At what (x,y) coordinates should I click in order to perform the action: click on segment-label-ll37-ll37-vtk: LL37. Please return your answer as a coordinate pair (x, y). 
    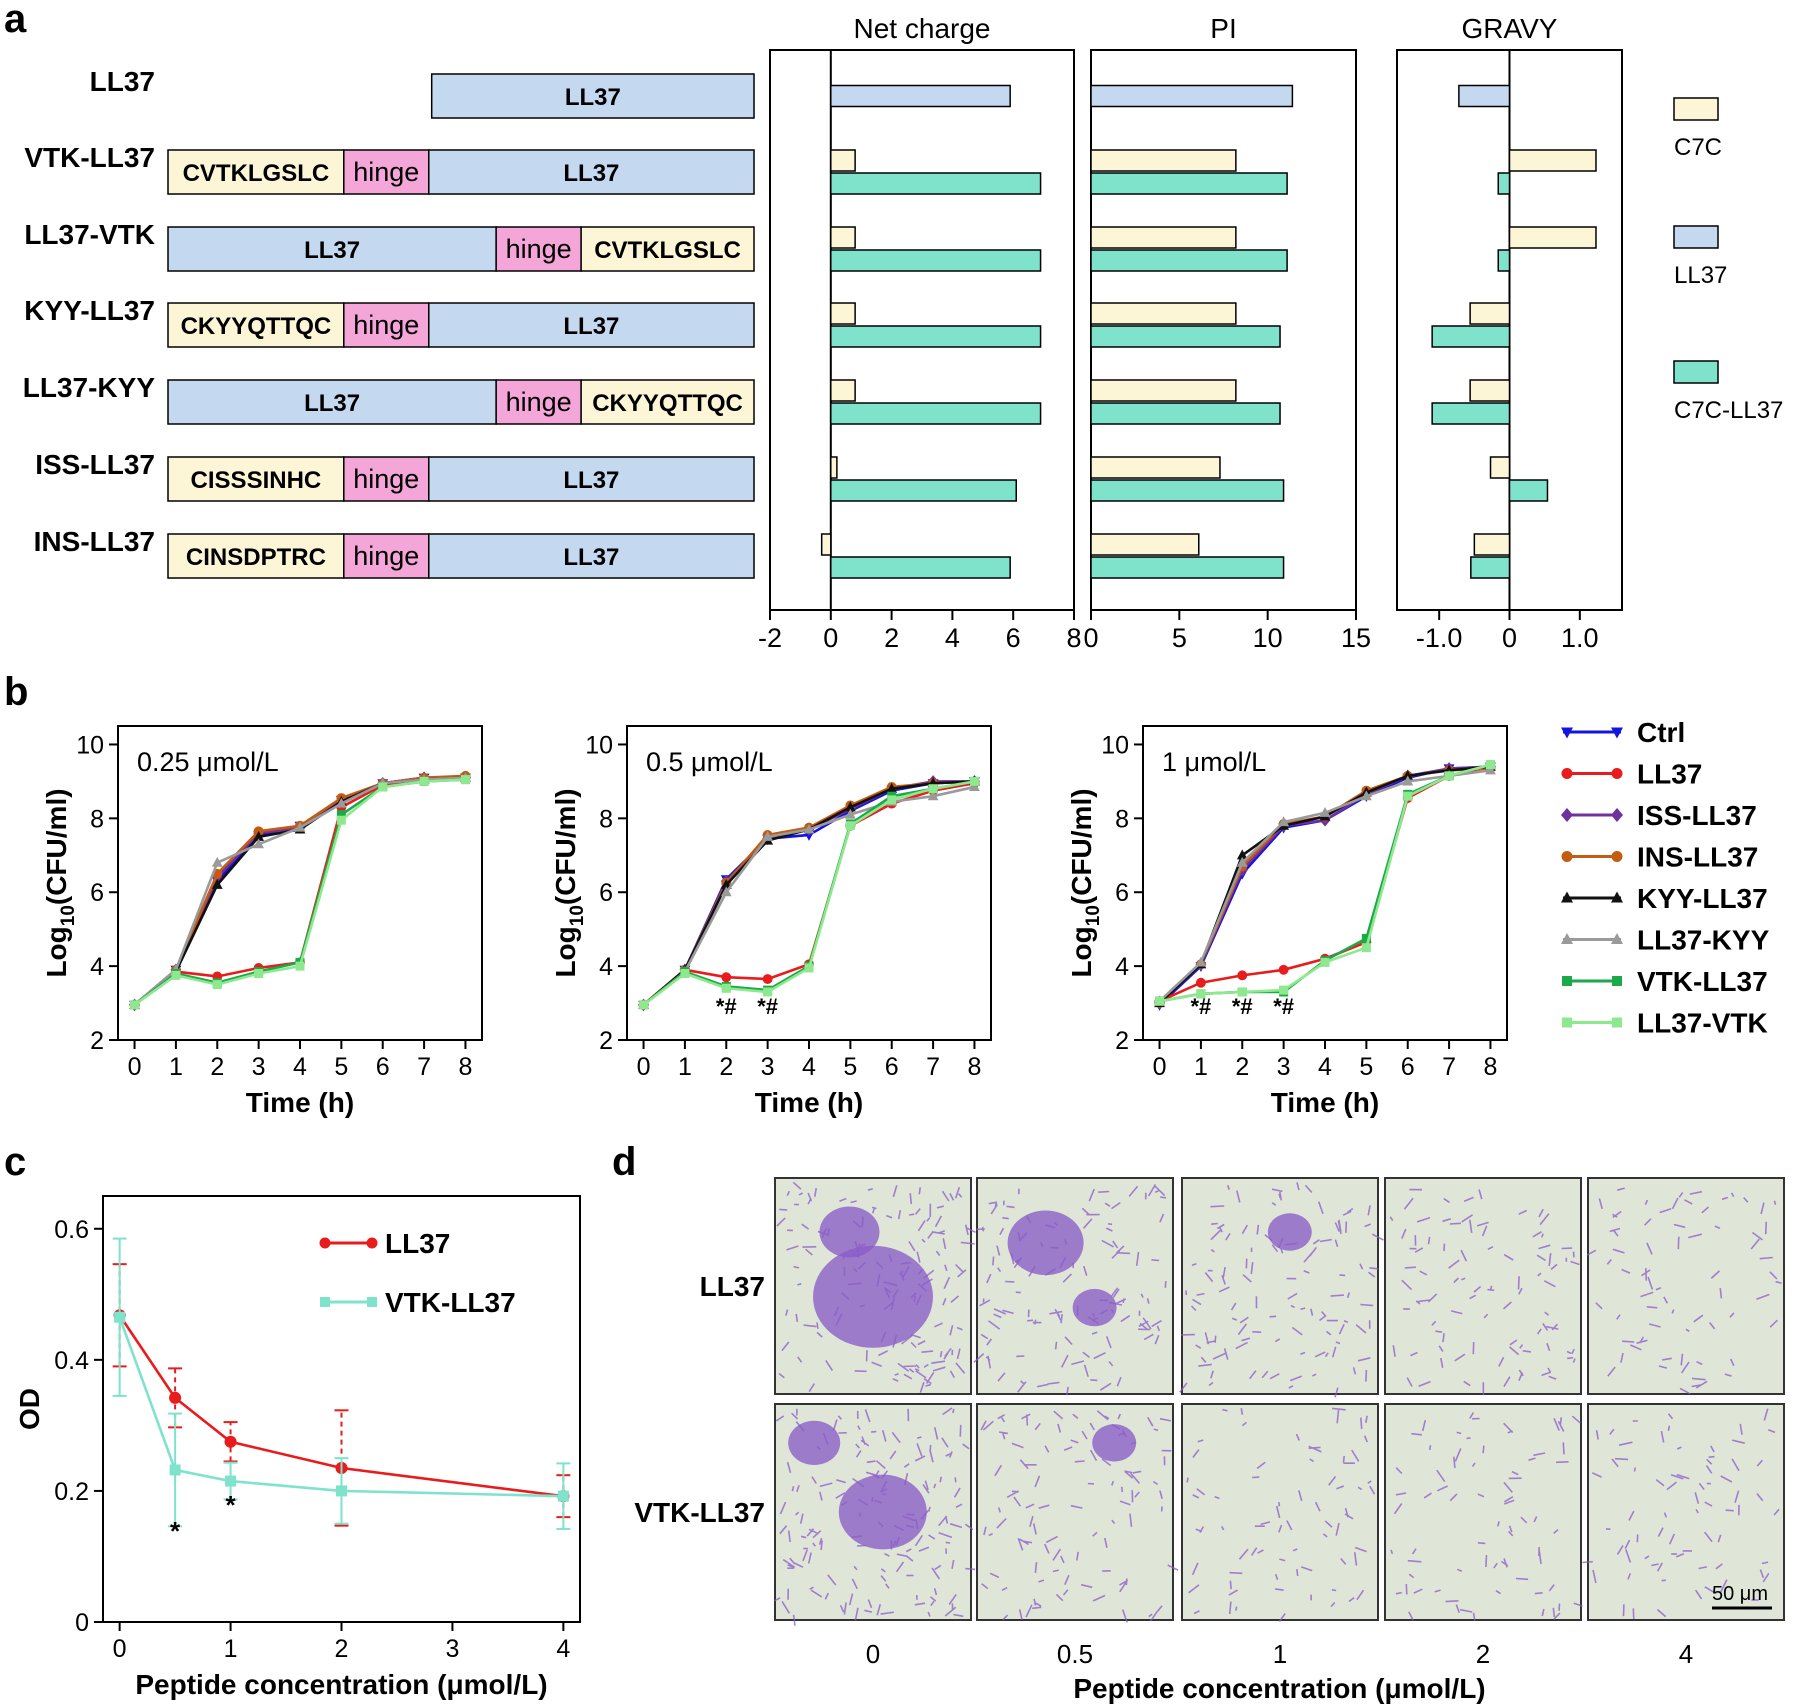
    Looking at the image, I should click on (332, 250).